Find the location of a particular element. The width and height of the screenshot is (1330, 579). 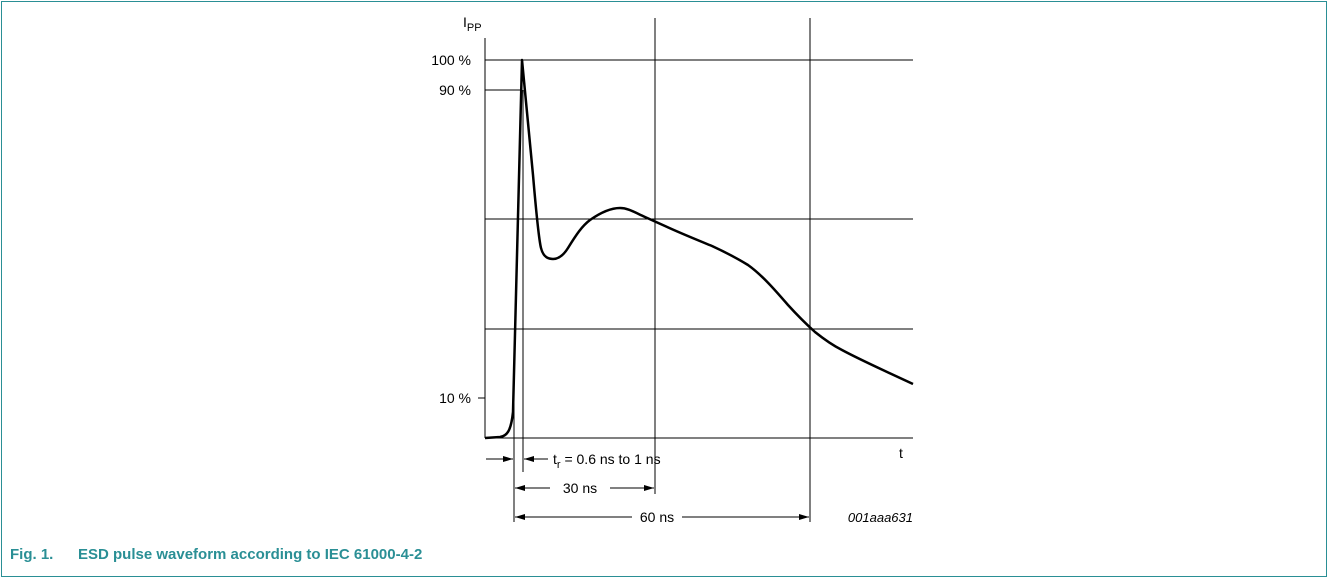

figure-number: Fig. 1. is located at coordinates (32, 554).